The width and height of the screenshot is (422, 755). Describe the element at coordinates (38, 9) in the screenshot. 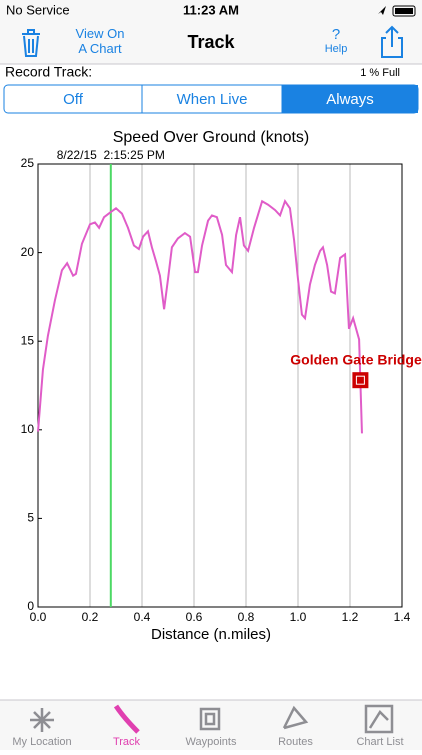

I see `carrier: No Service` at that location.